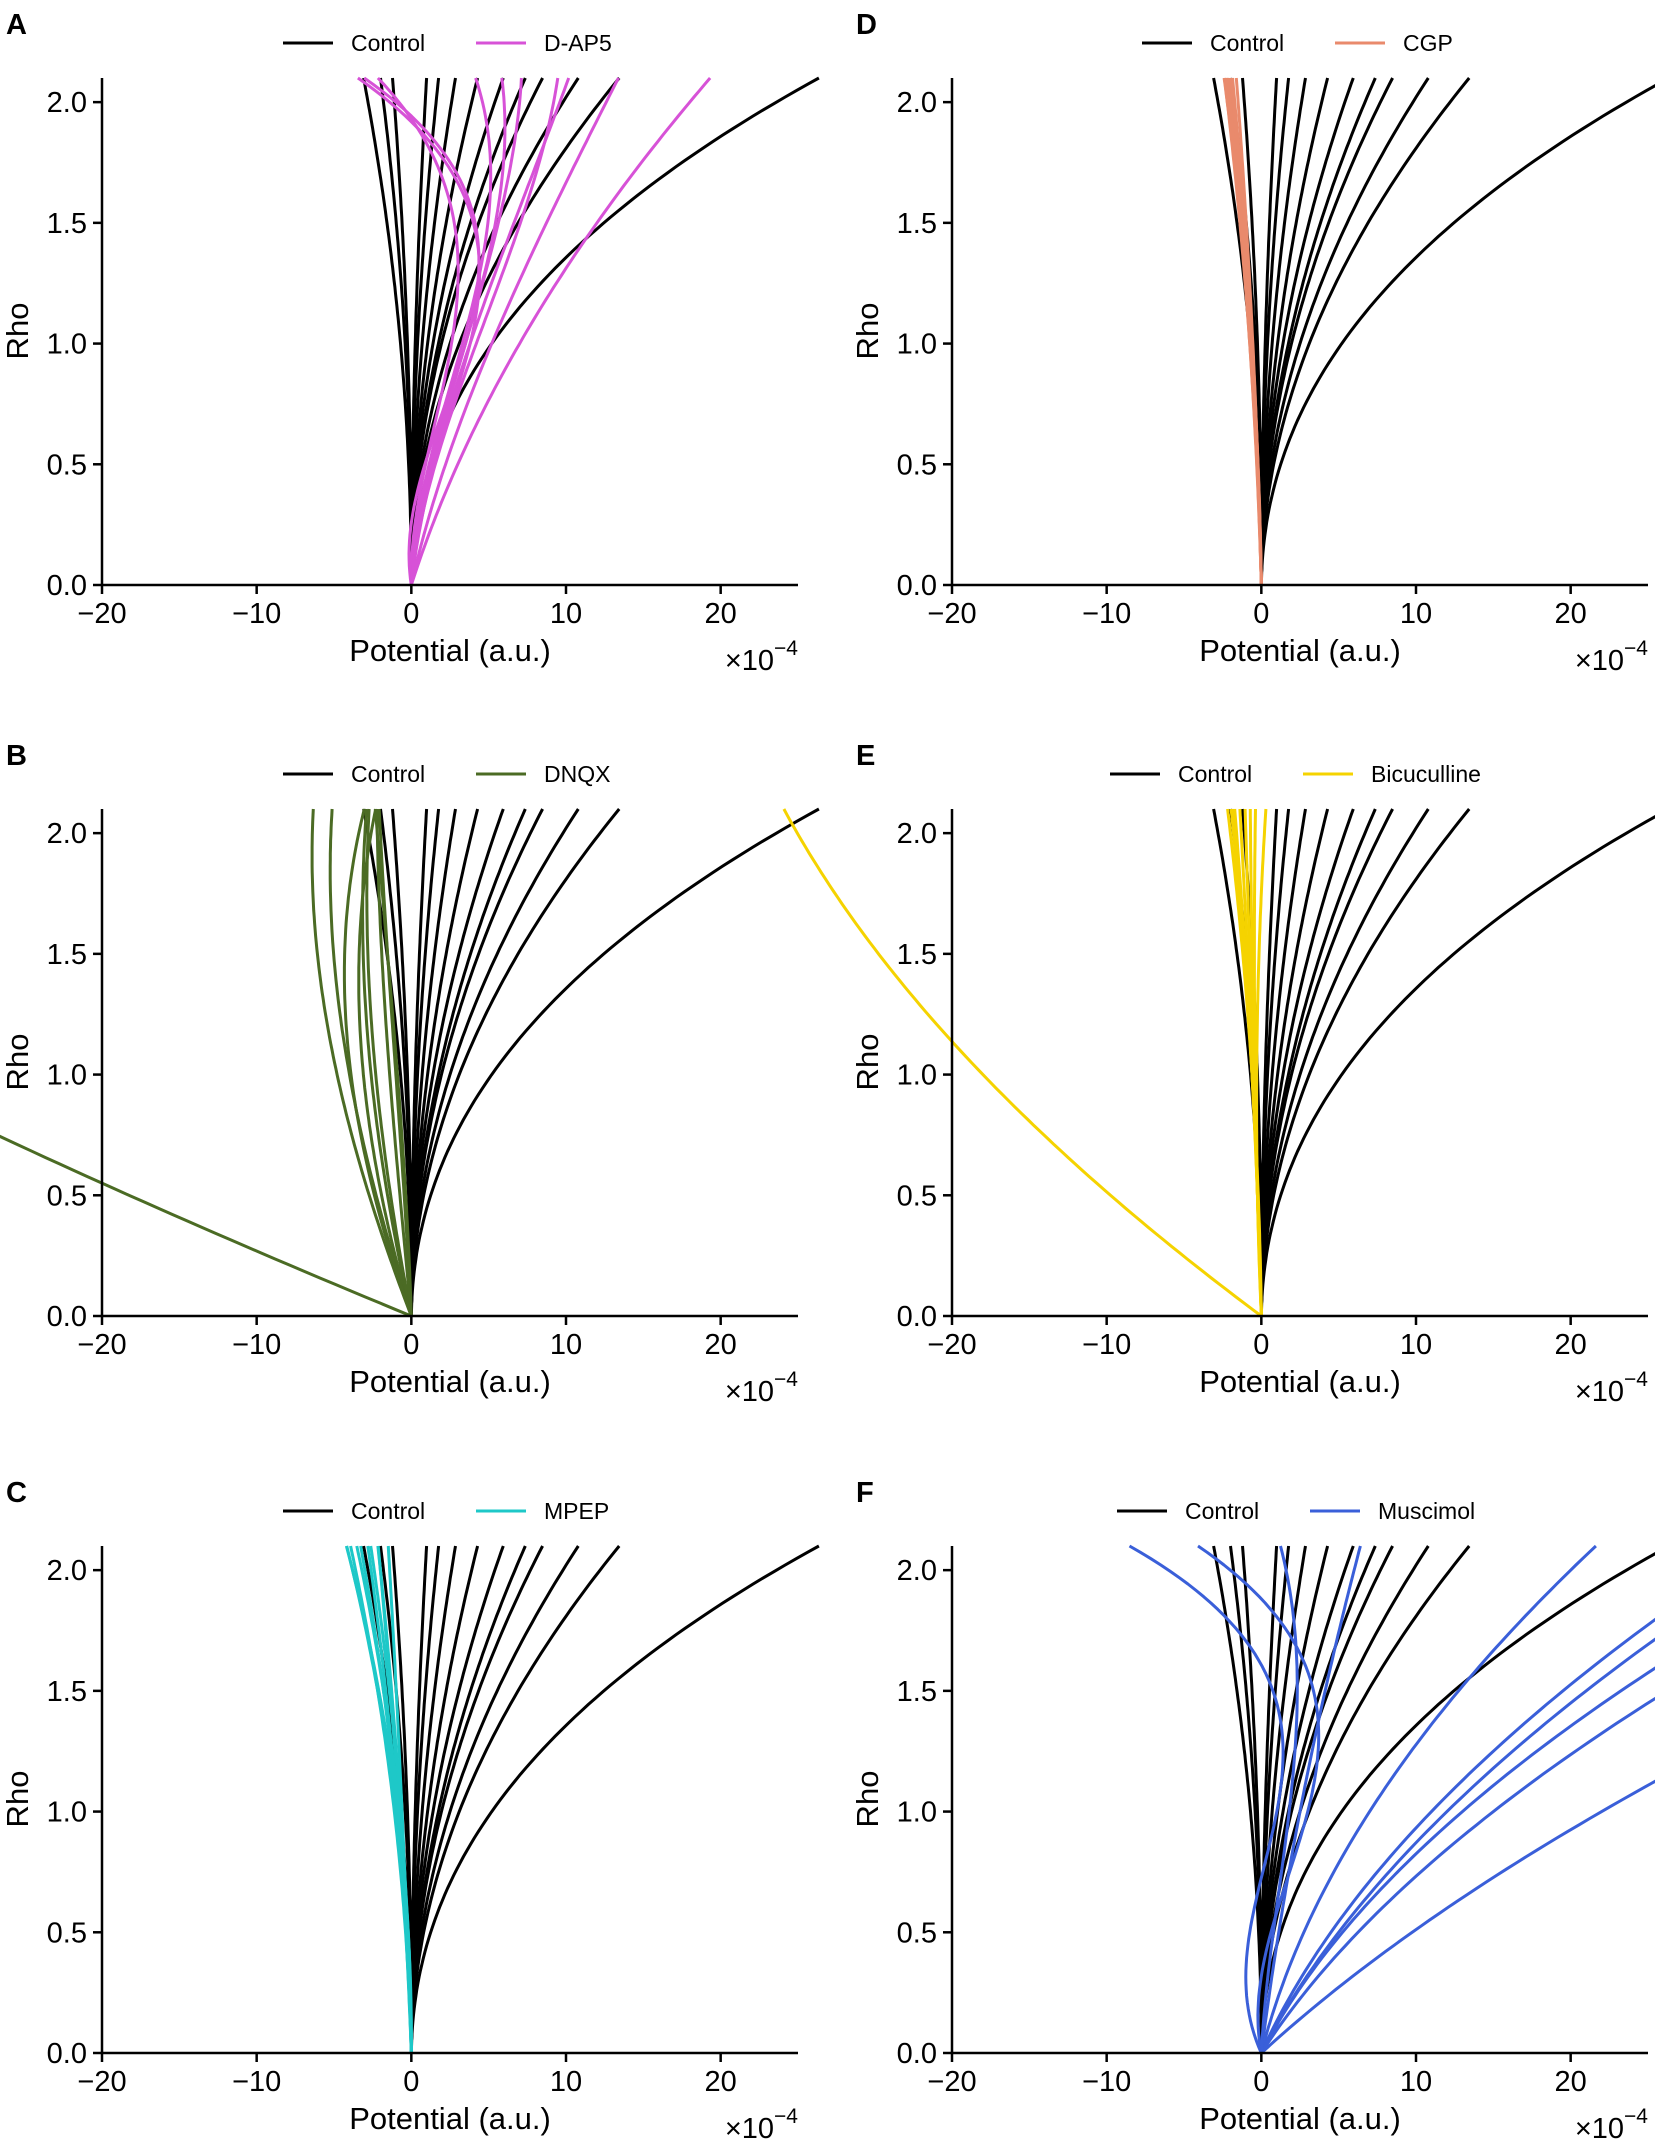 Image resolution: width=1655 pixels, height=2142 pixels. What do you see at coordinates (450, 650) in the screenshot?
I see `x-axis-label: Potential (a.u.)` at bounding box center [450, 650].